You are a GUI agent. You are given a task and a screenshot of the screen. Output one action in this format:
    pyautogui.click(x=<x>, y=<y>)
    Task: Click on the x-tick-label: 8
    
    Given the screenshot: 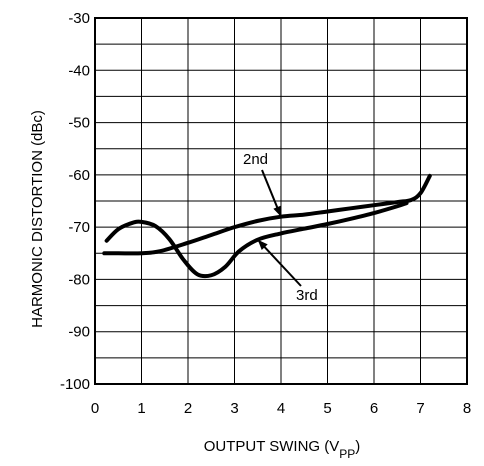 What is the action you would take?
    pyautogui.click(x=467, y=408)
    